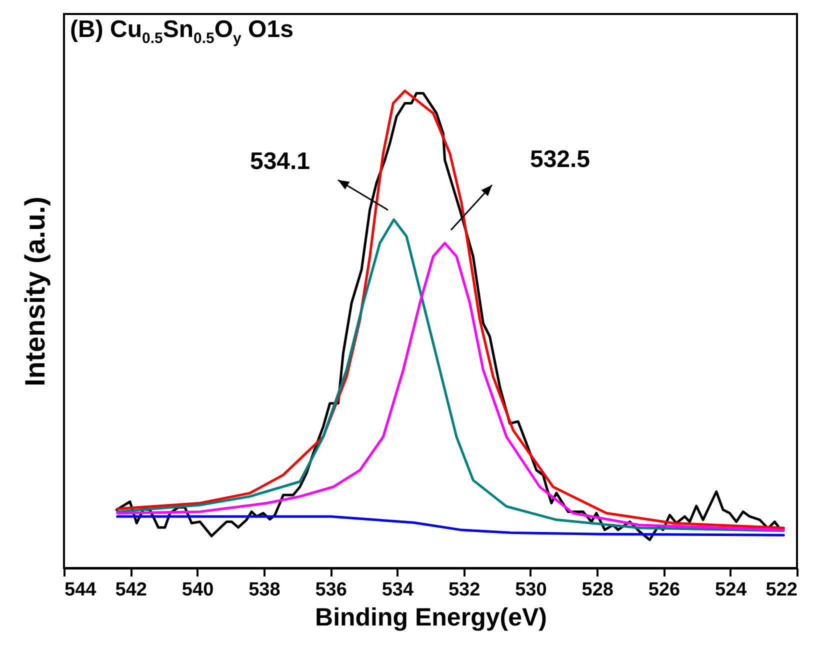 The height and width of the screenshot is (646, 821). What do you see at coordinates (464, 590) in the screenshot?
I see `x-tick-label: 532` at bounding box center [464, 590].